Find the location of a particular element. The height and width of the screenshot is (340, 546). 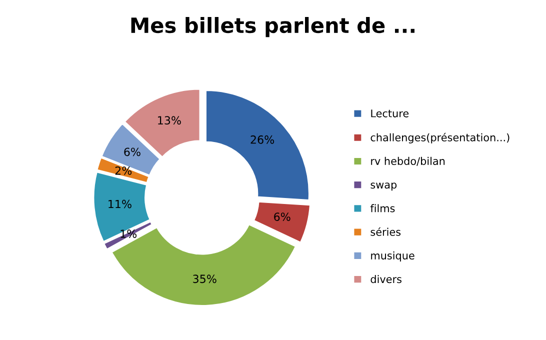

legend-label: swap is located at coordinates (383, 186).